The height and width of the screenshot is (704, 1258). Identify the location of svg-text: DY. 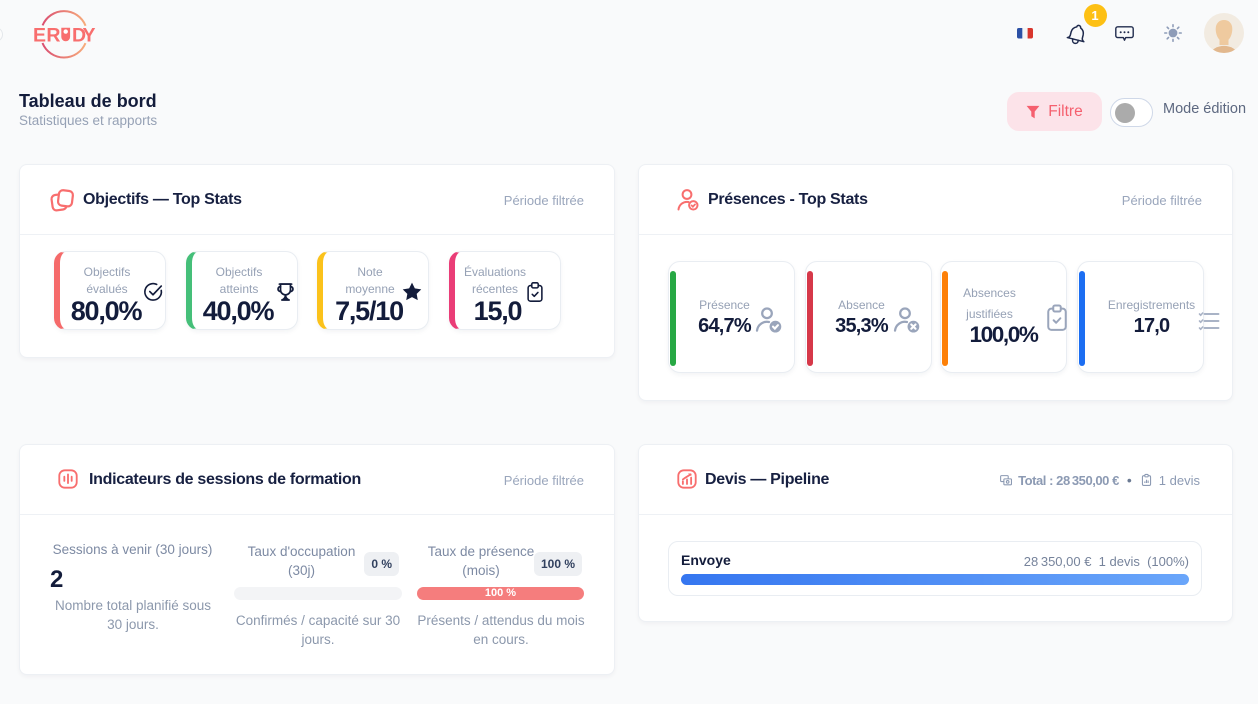
(84, 36).